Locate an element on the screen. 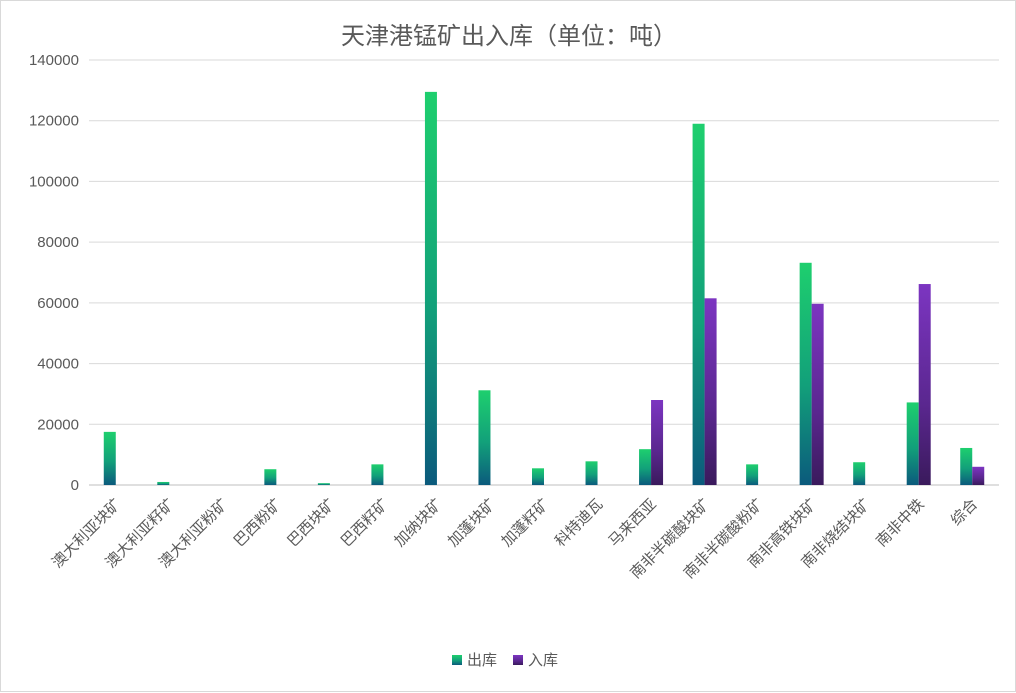  y-tick-label: 100000 is located at coordinates (54, 181).